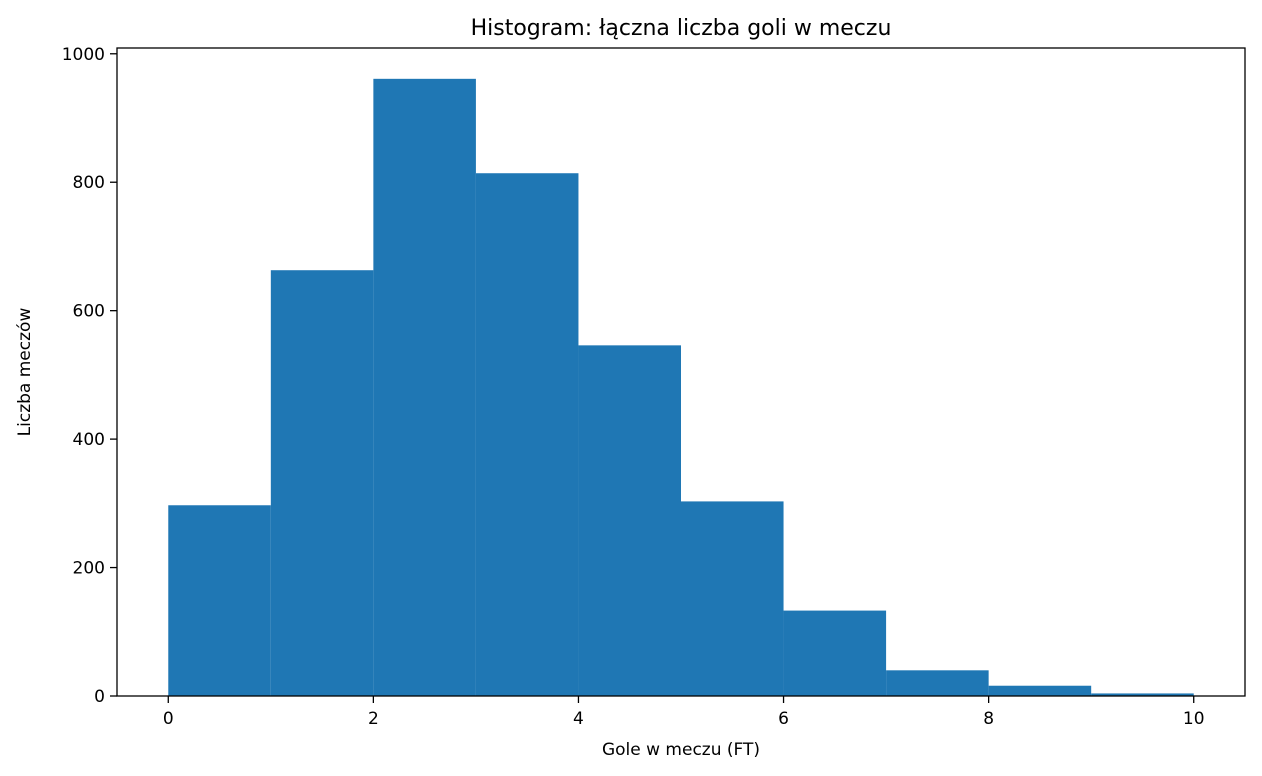  Describe the element at coordinates (988, 719) in the screenshot. I see `x-tick-label-4: 8` at that location.